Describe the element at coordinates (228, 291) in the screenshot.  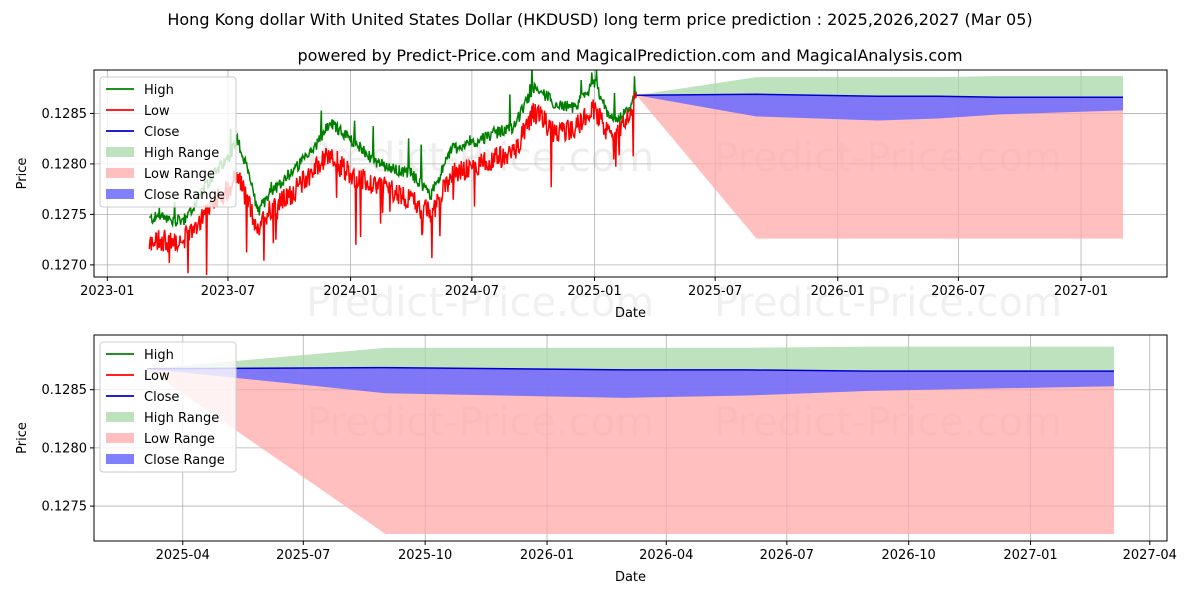
I see `x-tick-label: 2023-07` at that location.